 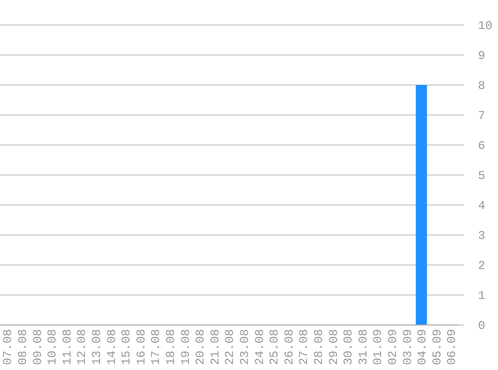 What do you see at coordinates (82, 347) in the screenshot?
I see `x-tick-label: 12.08` at bounding box center [82, 347].